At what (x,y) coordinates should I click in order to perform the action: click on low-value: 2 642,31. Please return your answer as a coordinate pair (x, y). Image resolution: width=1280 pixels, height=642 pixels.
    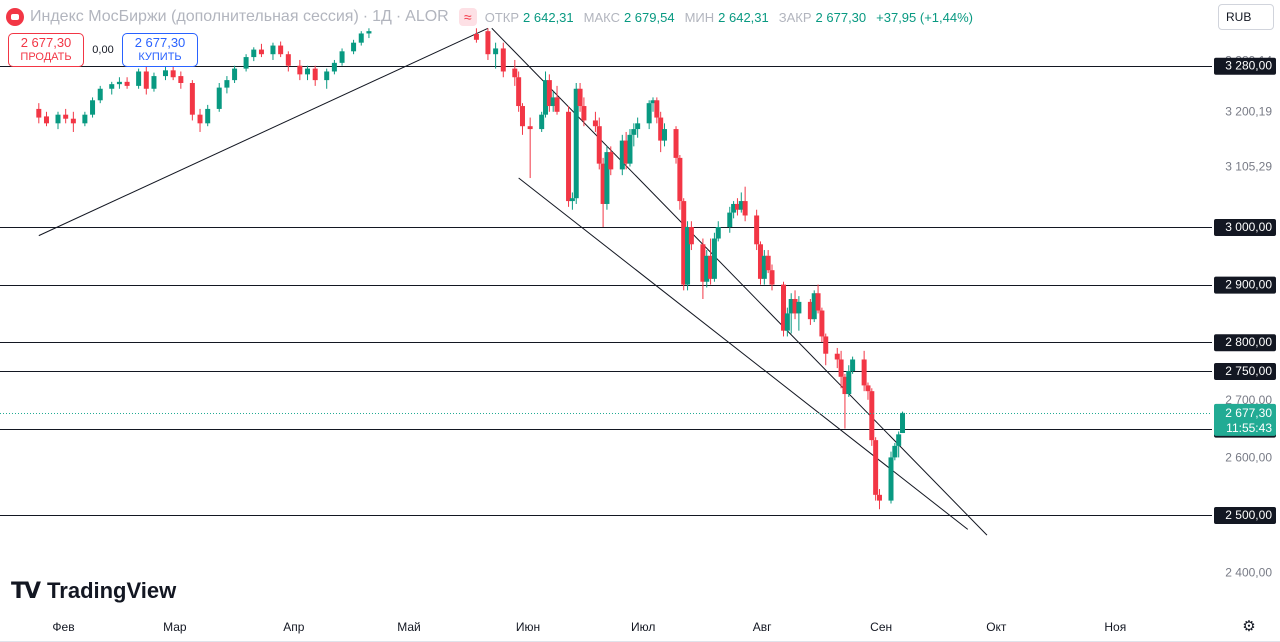
    Looking at the image, I should click on (743, 17).